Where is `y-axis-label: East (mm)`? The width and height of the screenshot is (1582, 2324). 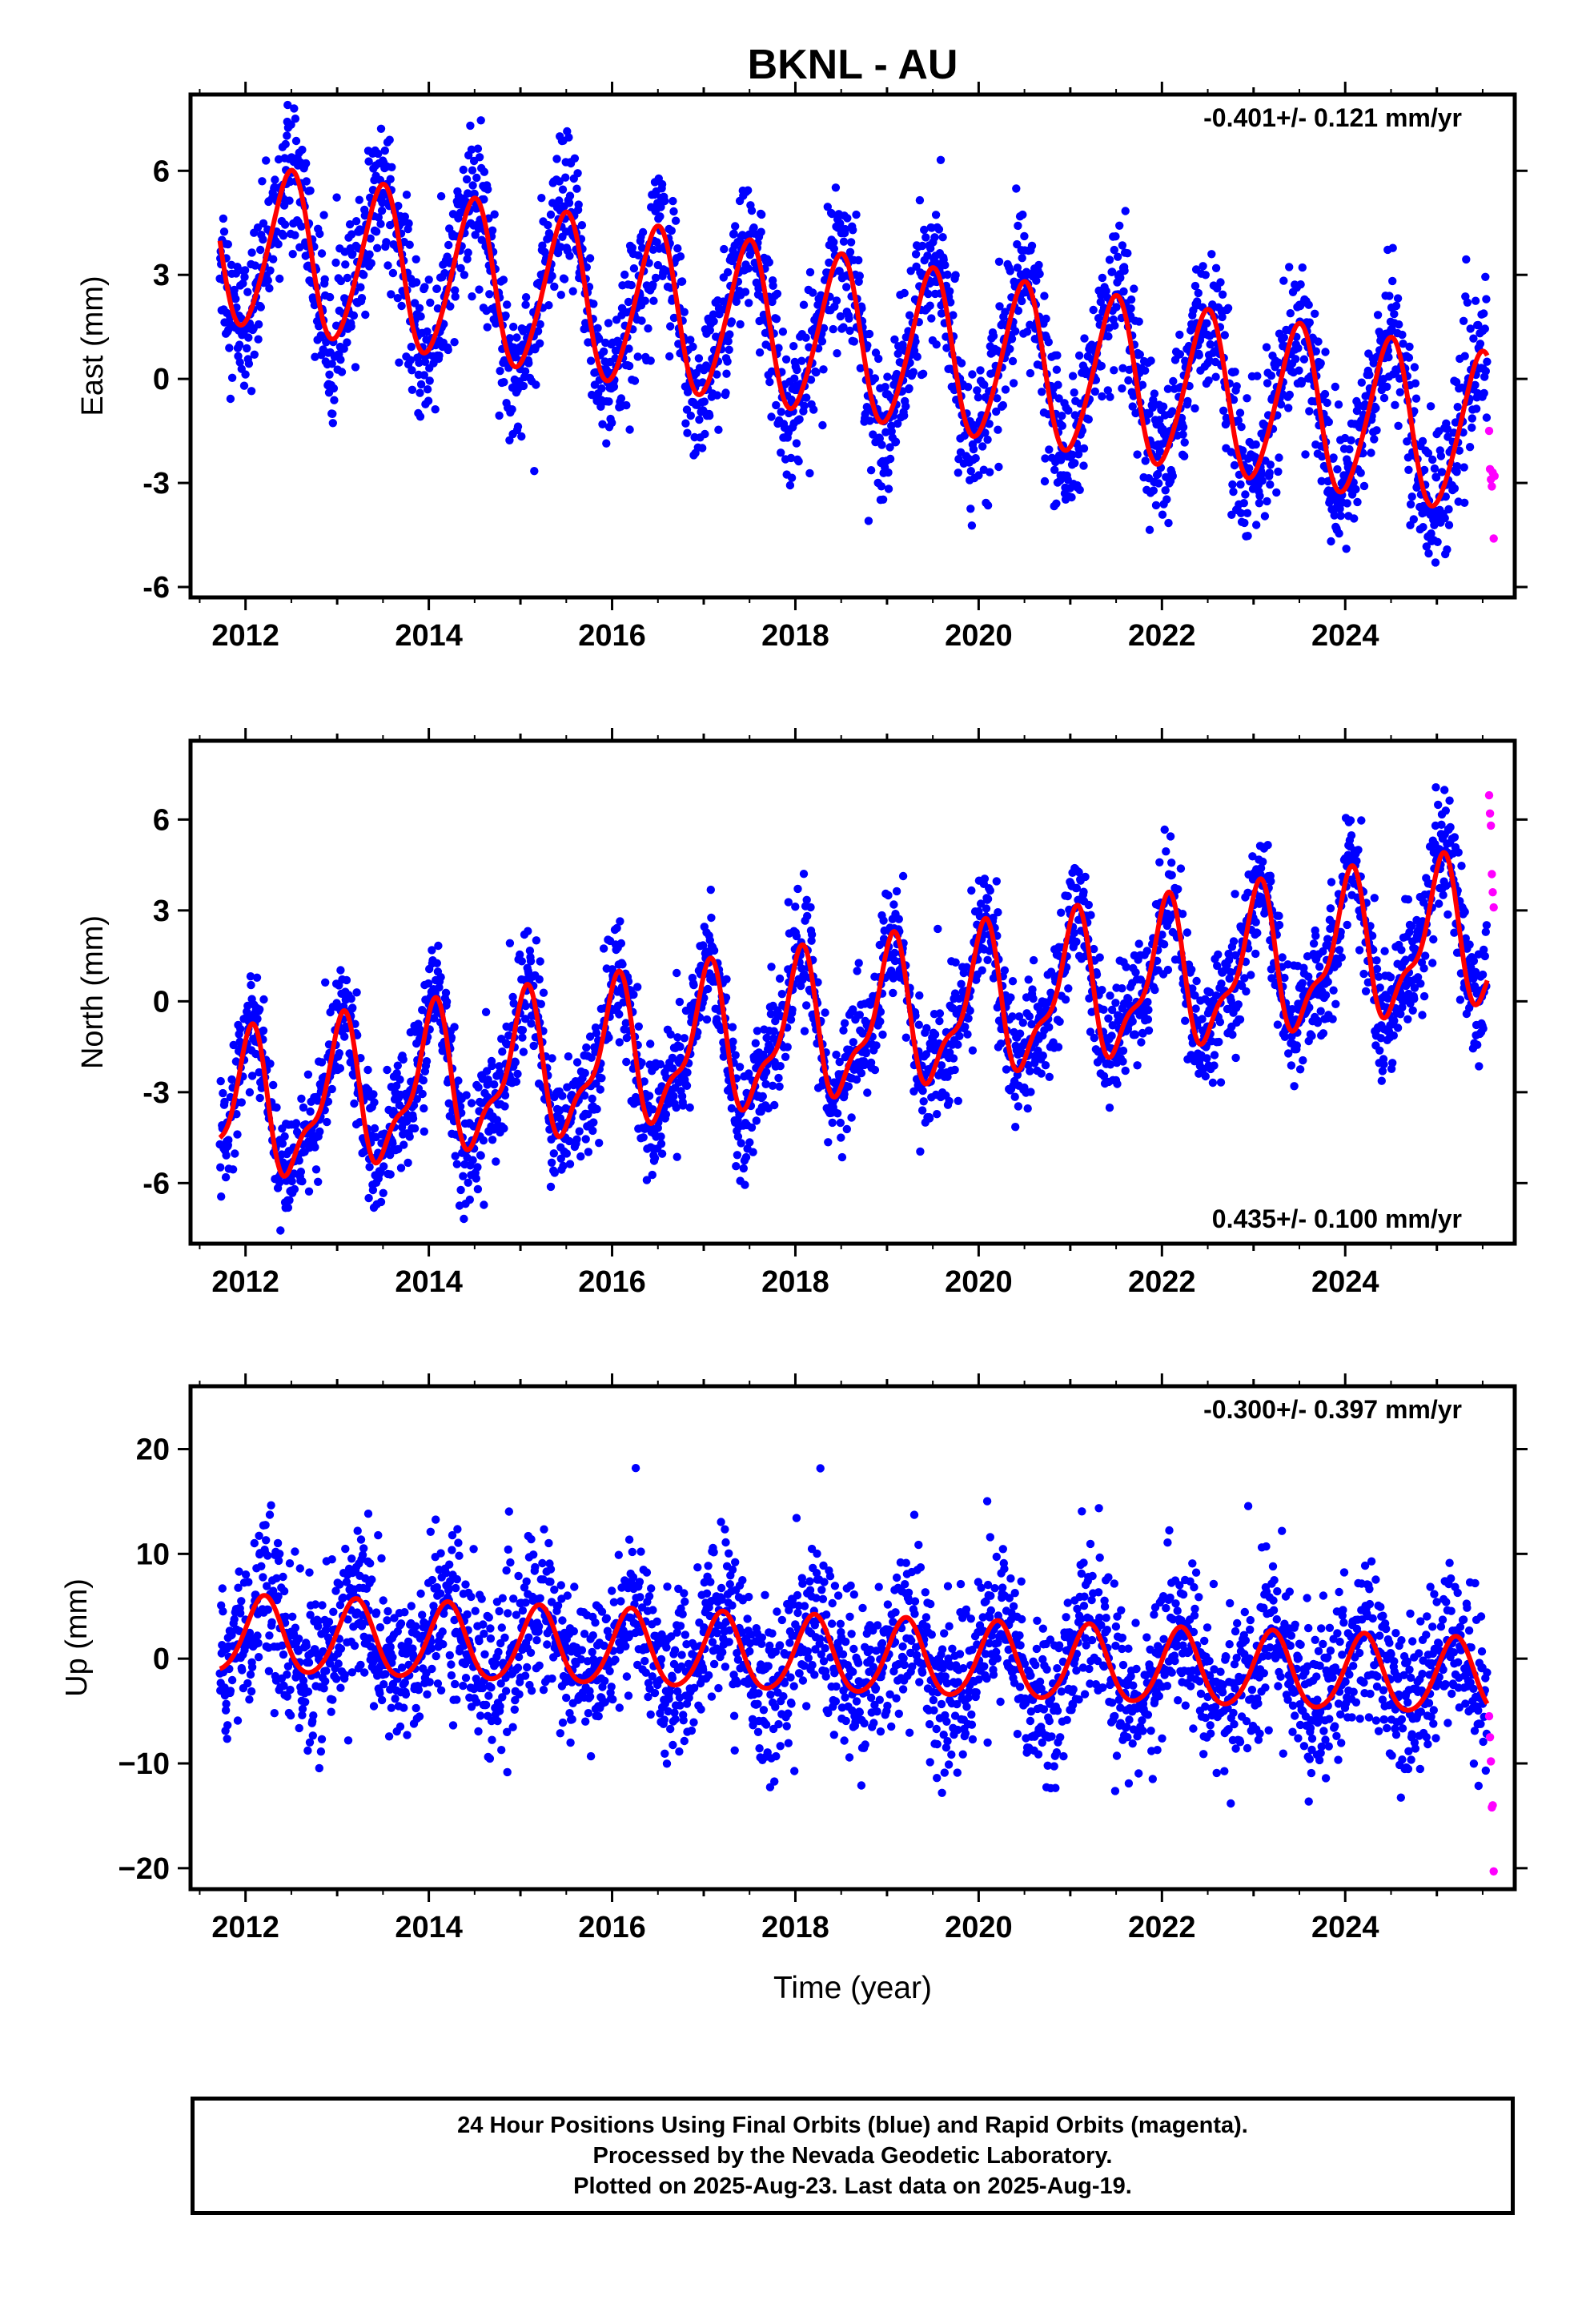
y-axis-label: East (mm) is located at coordinates (93, 345).